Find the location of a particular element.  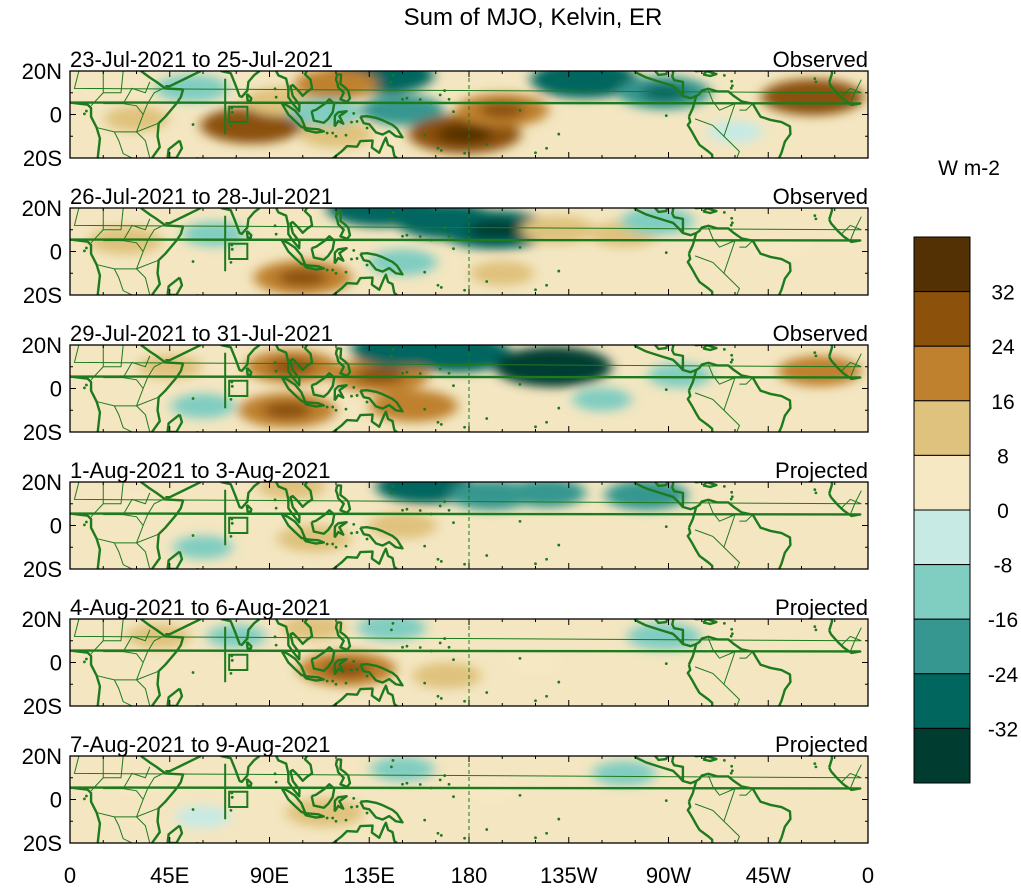

coastlines is located at coordinates (466, 251).